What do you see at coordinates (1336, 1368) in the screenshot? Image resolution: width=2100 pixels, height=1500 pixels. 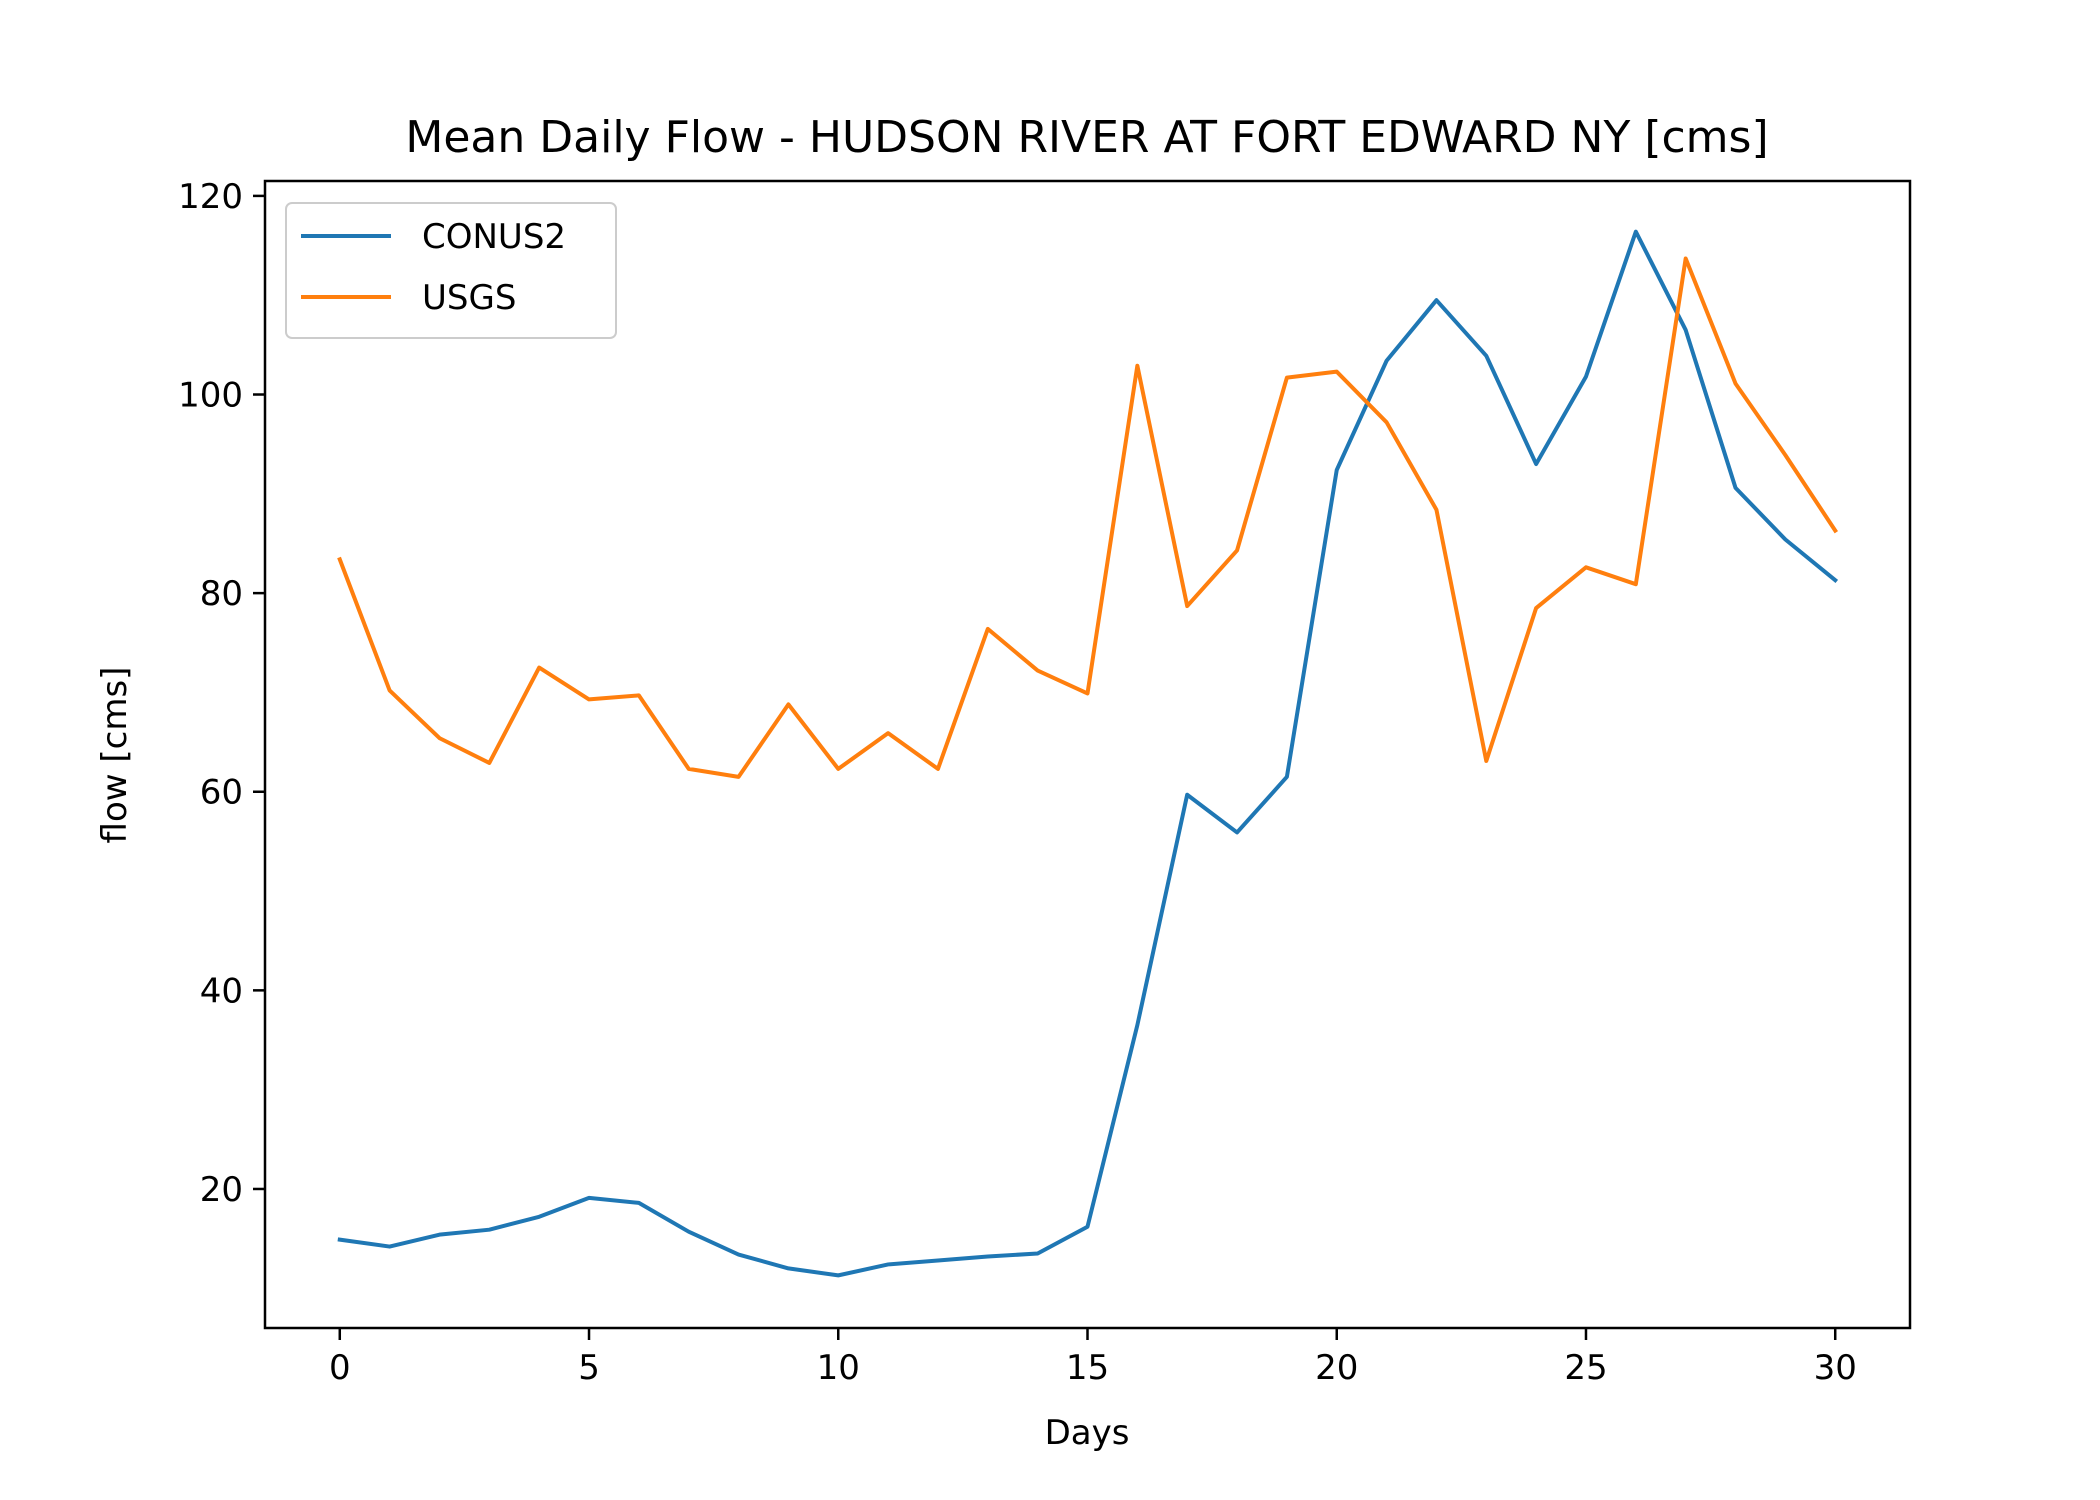 I see `x-tick-label: 20` at bounding box center [1336, 1368].